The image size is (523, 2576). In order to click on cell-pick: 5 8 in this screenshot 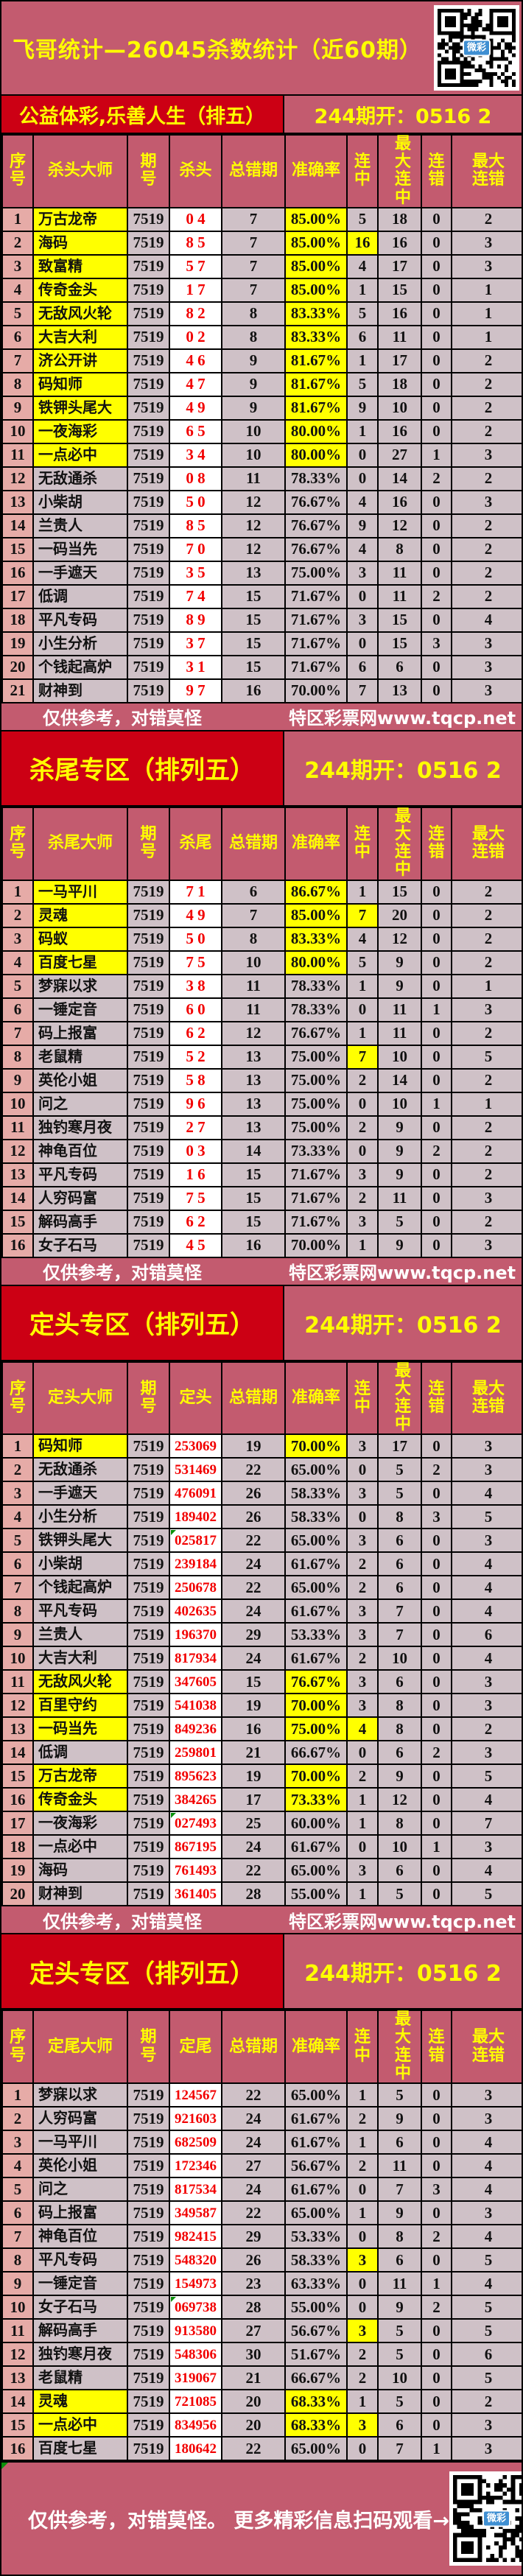, I will do `click(195, 1080)`.